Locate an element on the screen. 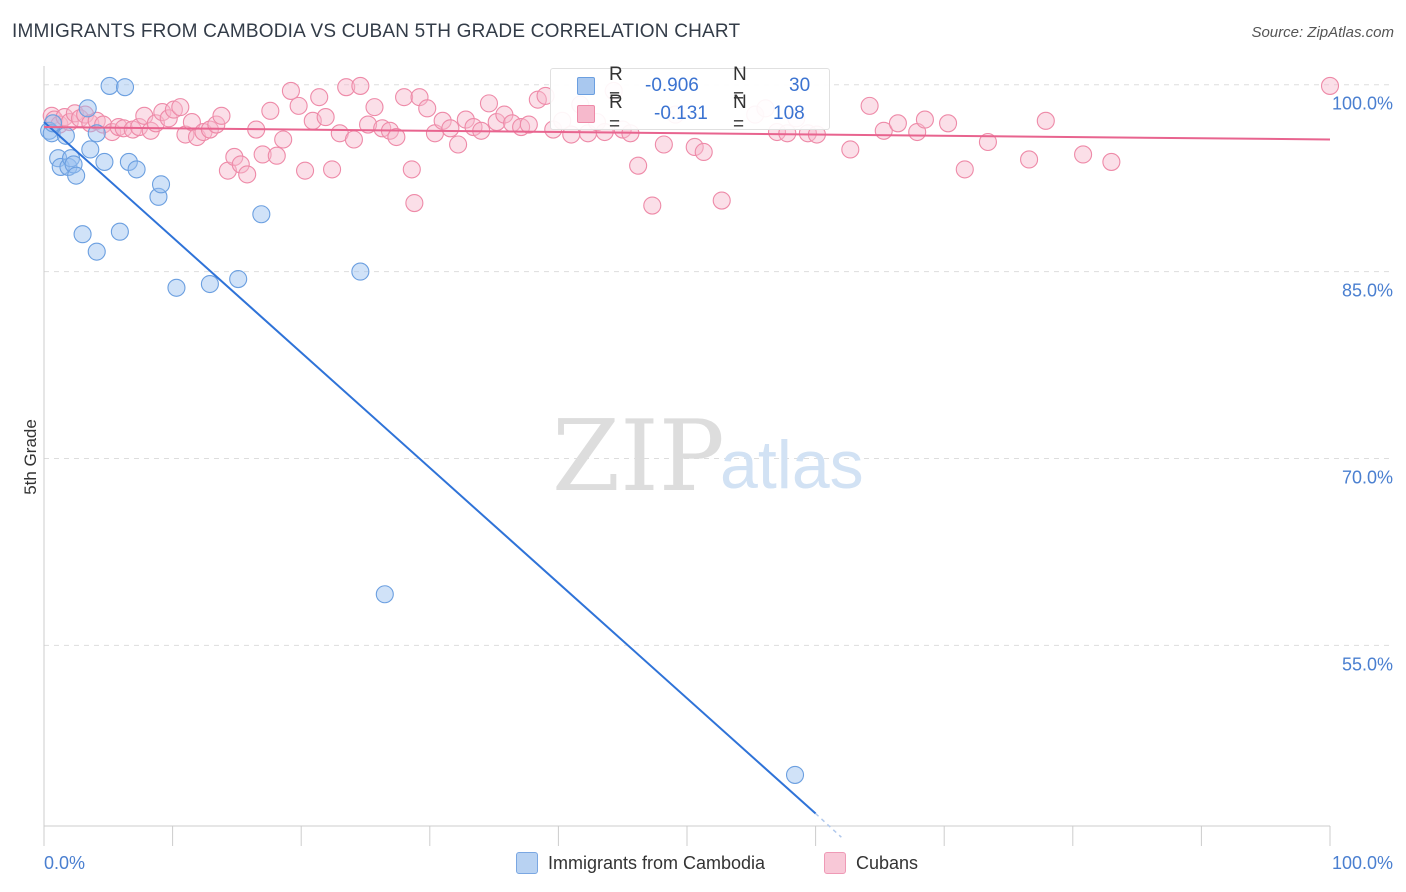 This screenshot has height=892, width=1406. x-tick-label: 100.0% is located at coordinates (1362, 863).